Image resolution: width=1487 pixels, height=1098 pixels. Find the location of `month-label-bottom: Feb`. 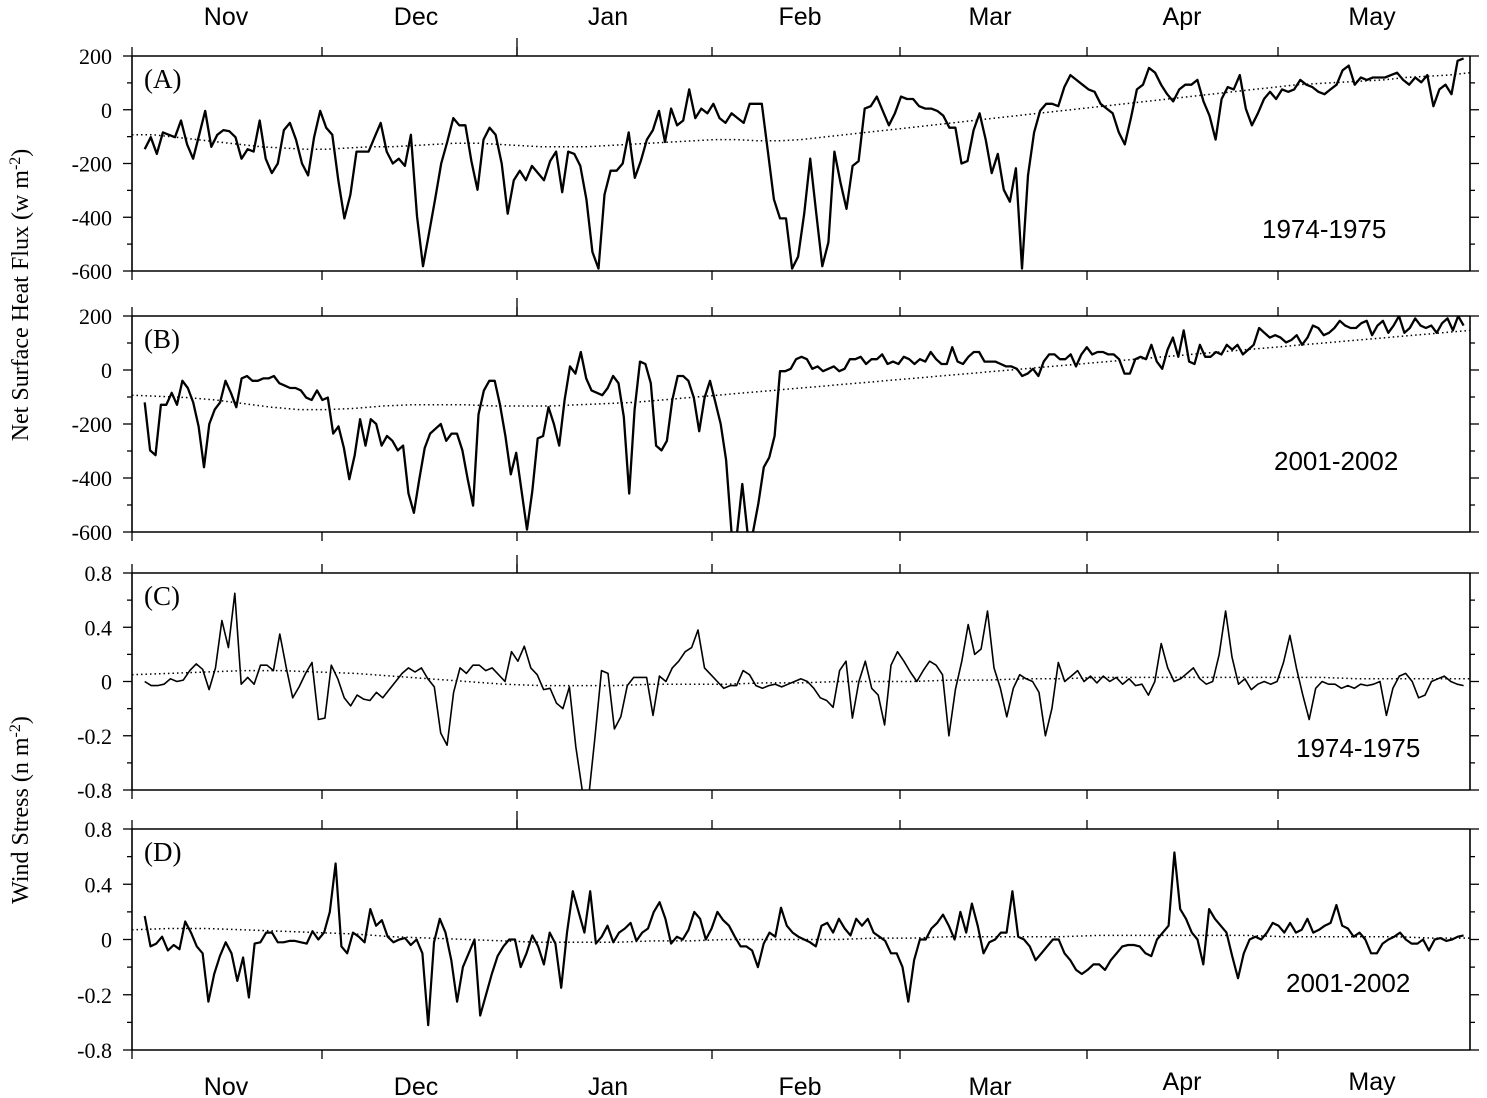

month-label-bottom: Feb is located at coordinates (799, 1085).